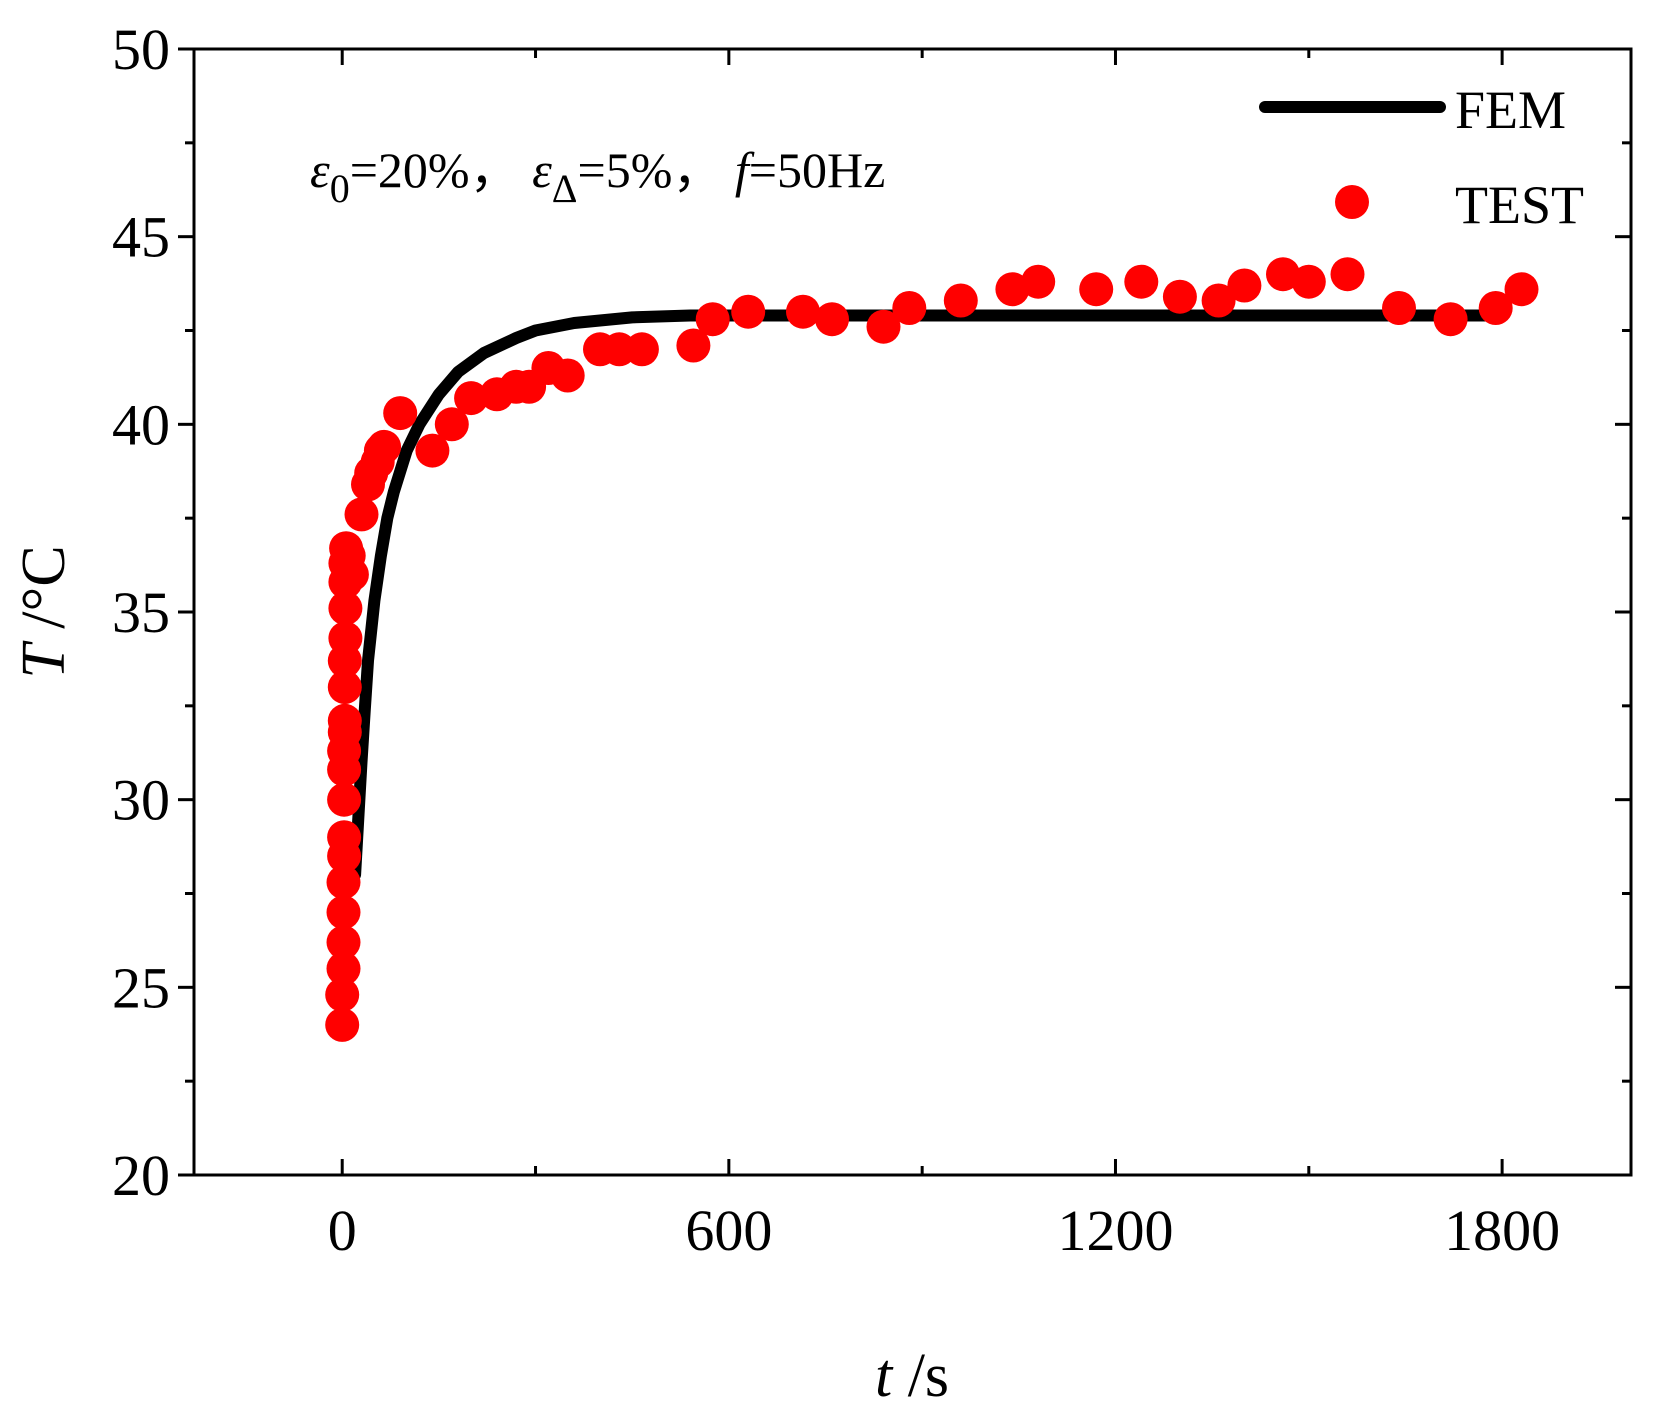  I want to click on epsilon-symbol: ε, so click(320, 170).